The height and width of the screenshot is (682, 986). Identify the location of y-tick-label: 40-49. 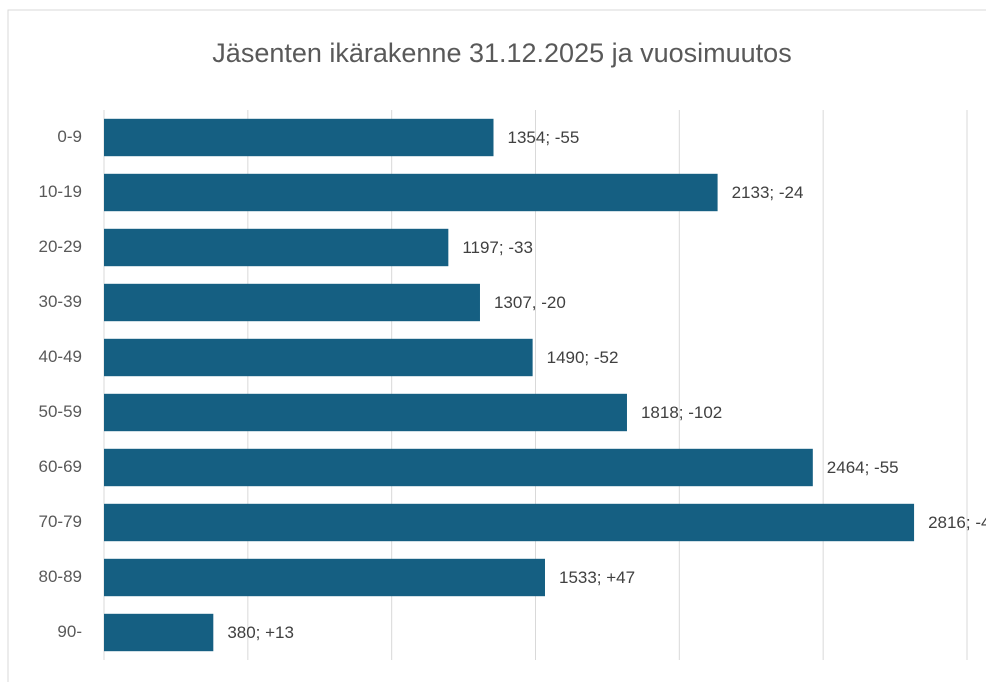
(60, 356).